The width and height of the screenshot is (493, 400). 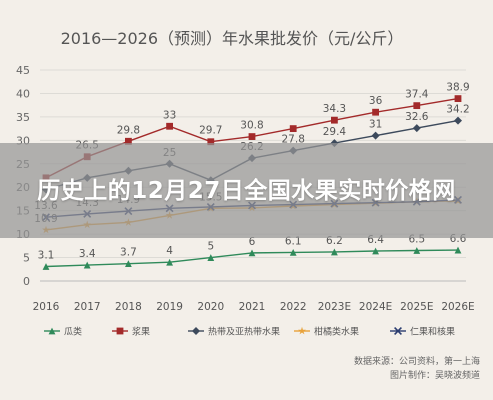 I want to click on legend: 瓜类 浆果 热带及亚热带水果 柑橘类水果 仁果和核果, so click(x=249, y=332).